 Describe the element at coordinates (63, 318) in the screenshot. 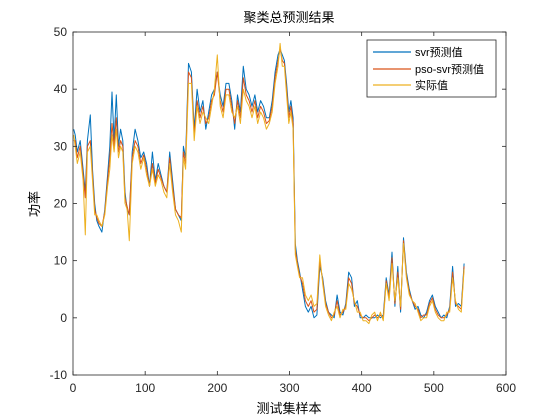

I see `y-tick-label: 0` at that location.